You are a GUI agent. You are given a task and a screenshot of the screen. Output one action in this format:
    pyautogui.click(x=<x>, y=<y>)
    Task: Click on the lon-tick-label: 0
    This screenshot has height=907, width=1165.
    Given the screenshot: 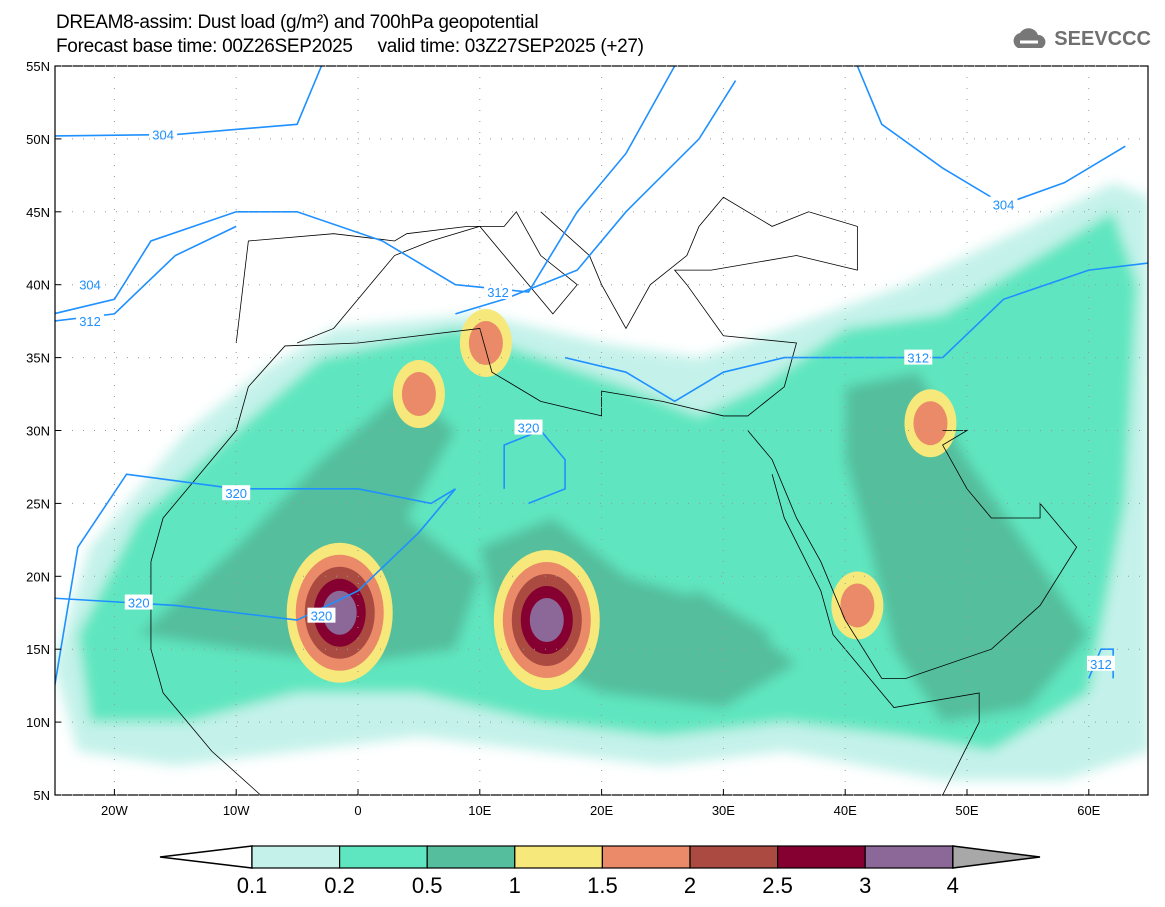 What is the action you would take?
    pyautogui.click(x=357, y=810)
    